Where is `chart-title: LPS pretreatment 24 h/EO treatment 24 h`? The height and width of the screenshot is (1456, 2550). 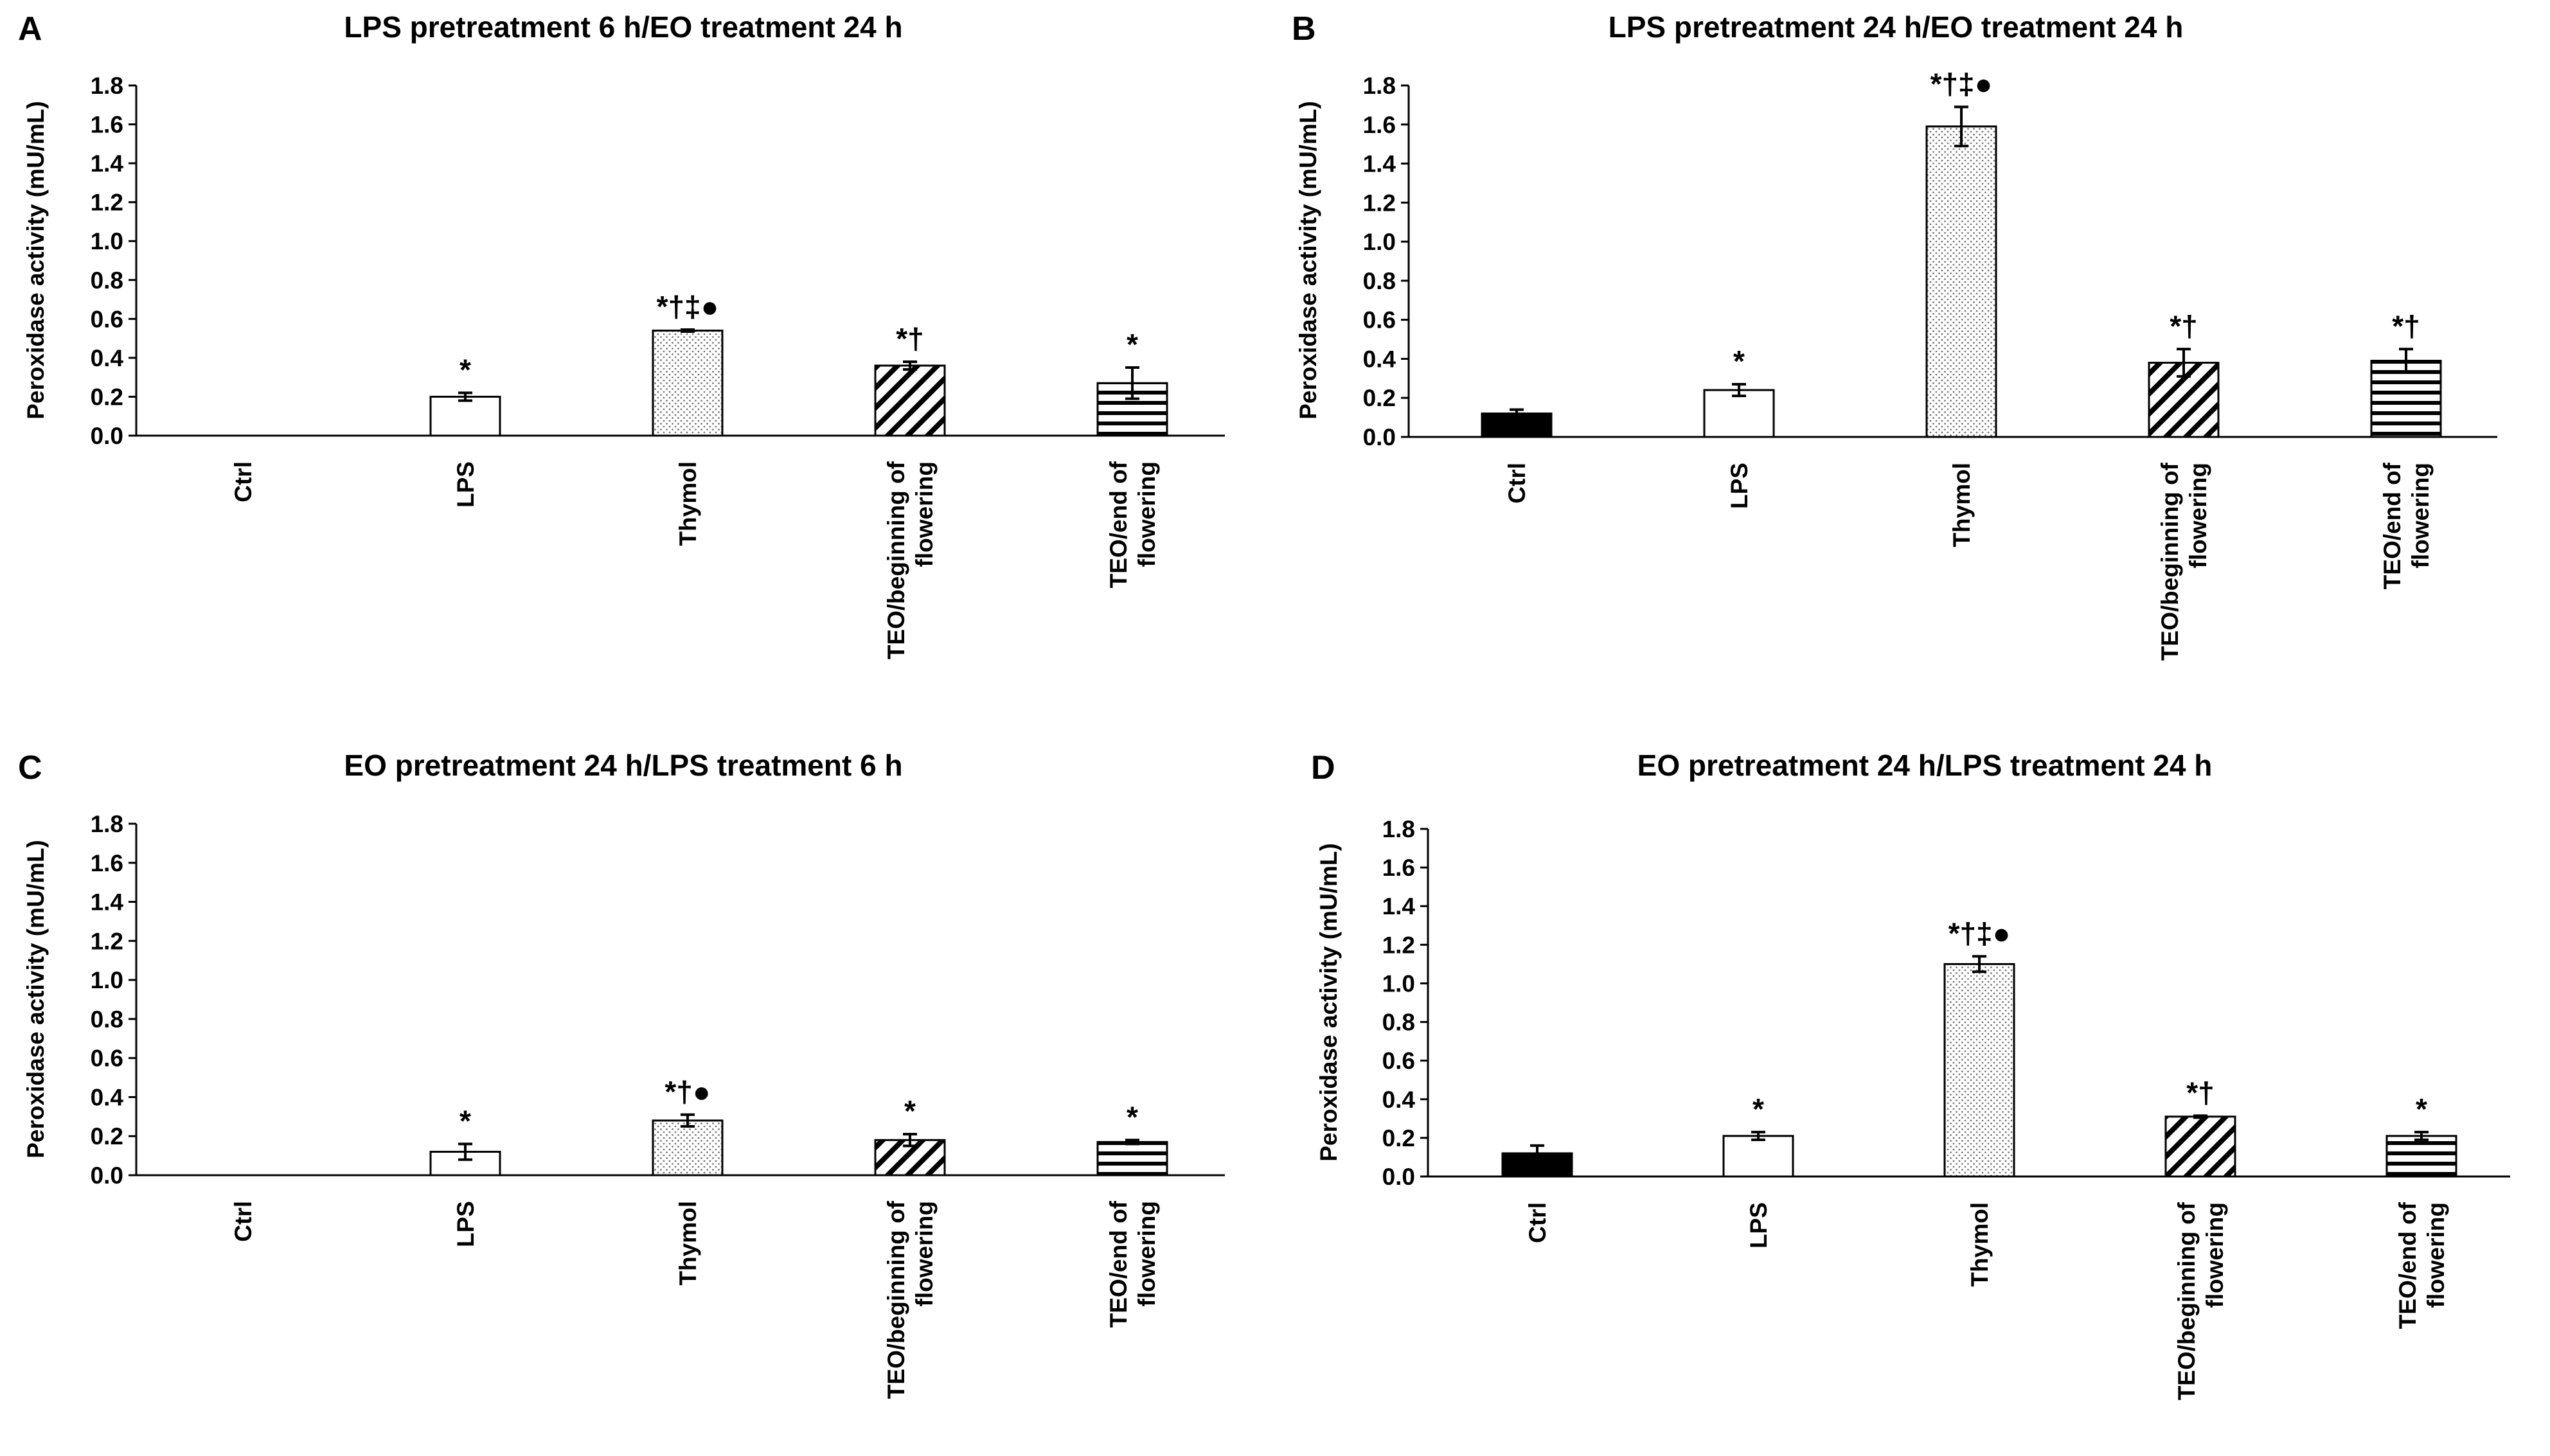 chart-title: LPS pretreatment 24 h/EO treatment 24 h is located at coordinates (1896, 27).